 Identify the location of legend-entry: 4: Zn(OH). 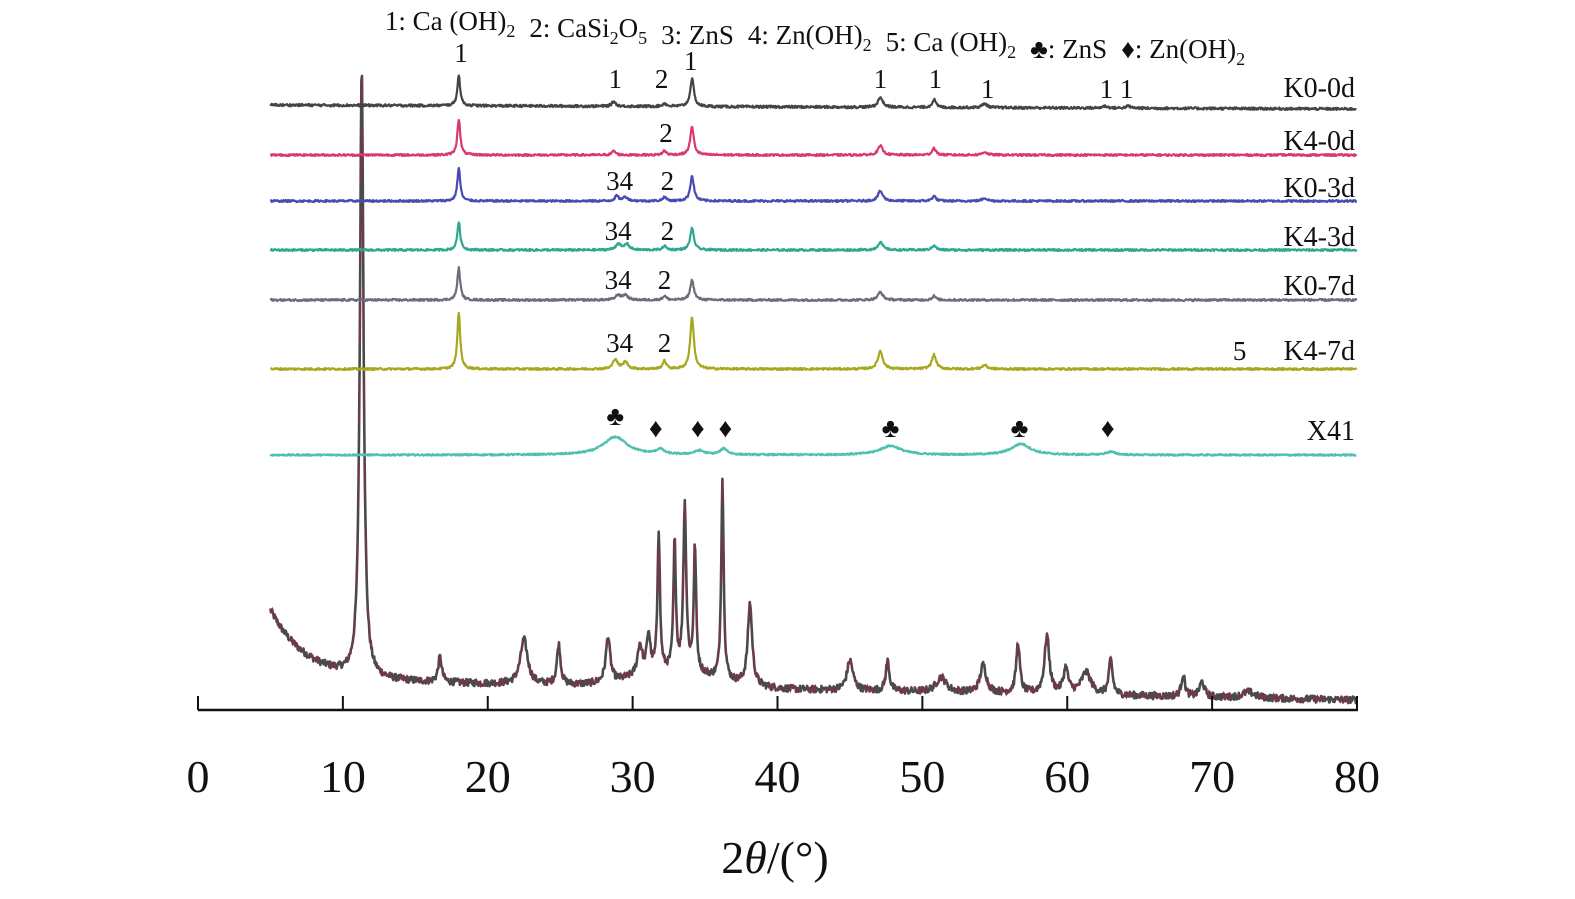
(805, 35).